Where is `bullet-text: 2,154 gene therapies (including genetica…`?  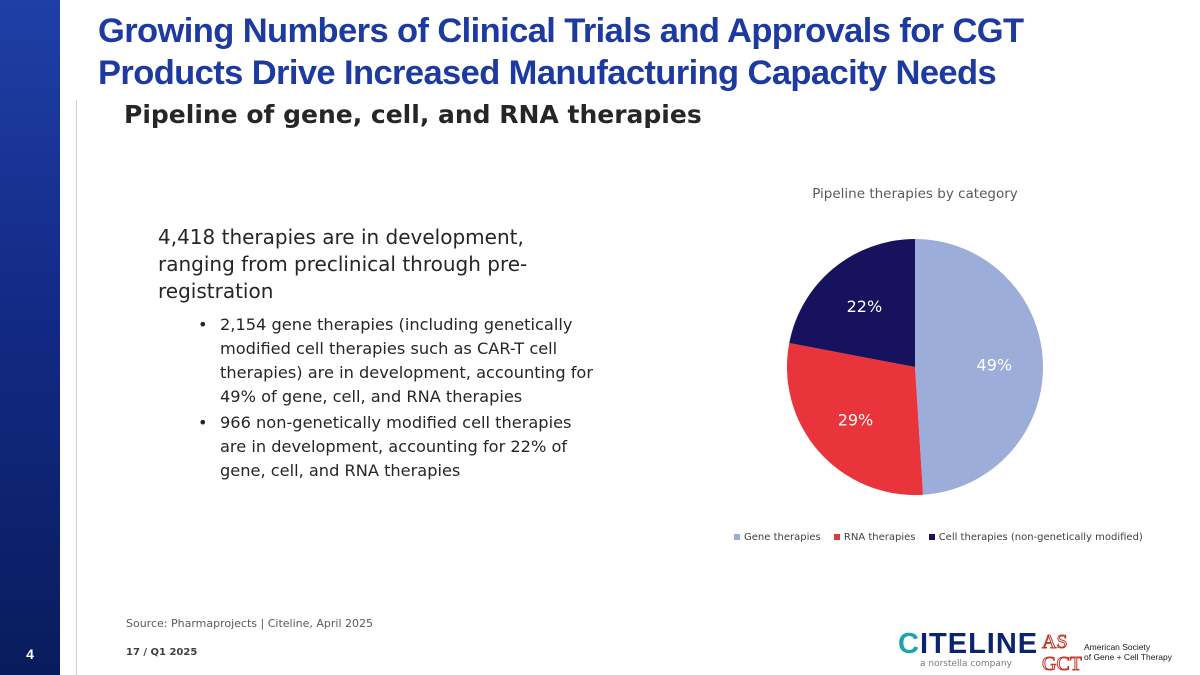
bullet-text: 2,154 gene therapies (including genetica… is located at coordinates (406, 360).